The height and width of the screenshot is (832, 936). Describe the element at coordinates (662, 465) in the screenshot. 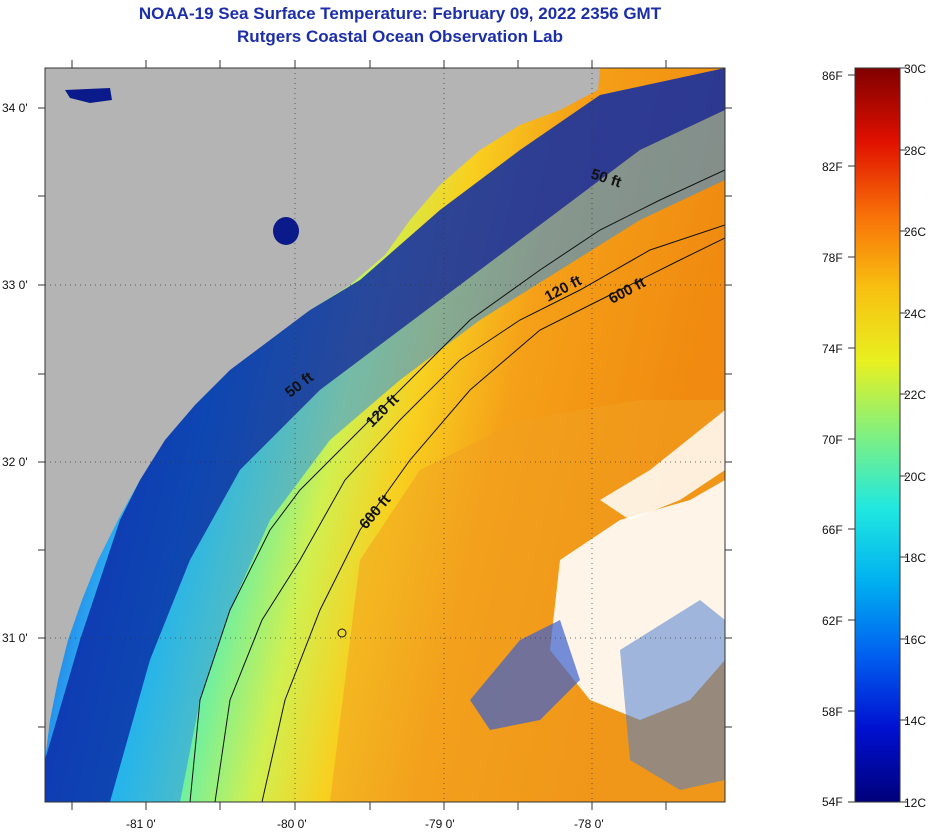

I see `cloud-cover` at that location.